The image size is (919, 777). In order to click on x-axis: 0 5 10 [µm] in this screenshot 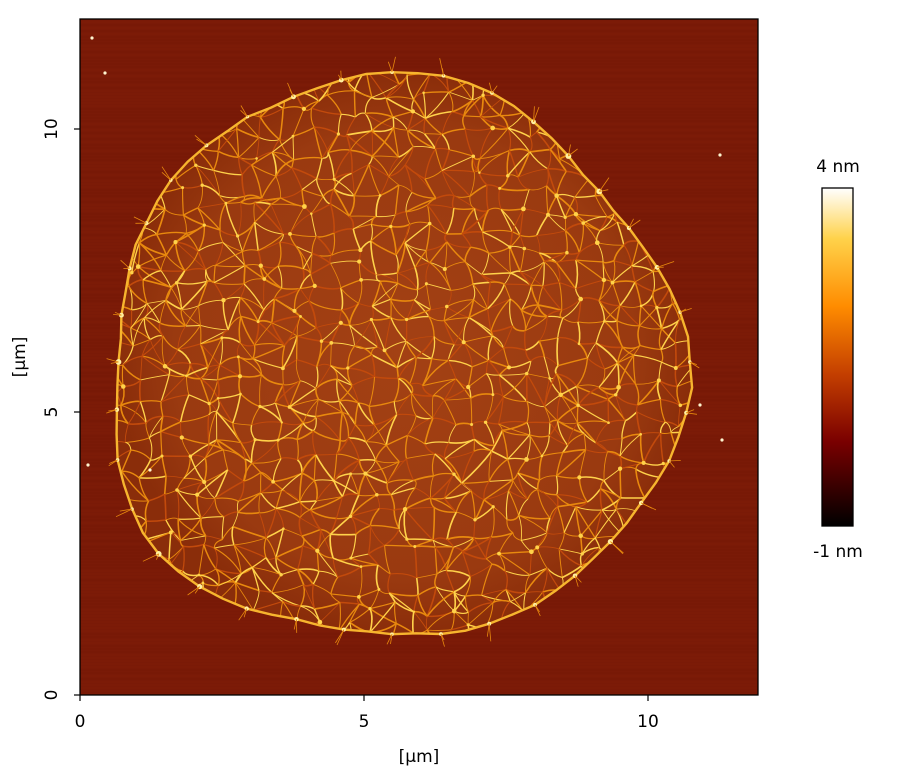, I will do `click(367, 731)`.